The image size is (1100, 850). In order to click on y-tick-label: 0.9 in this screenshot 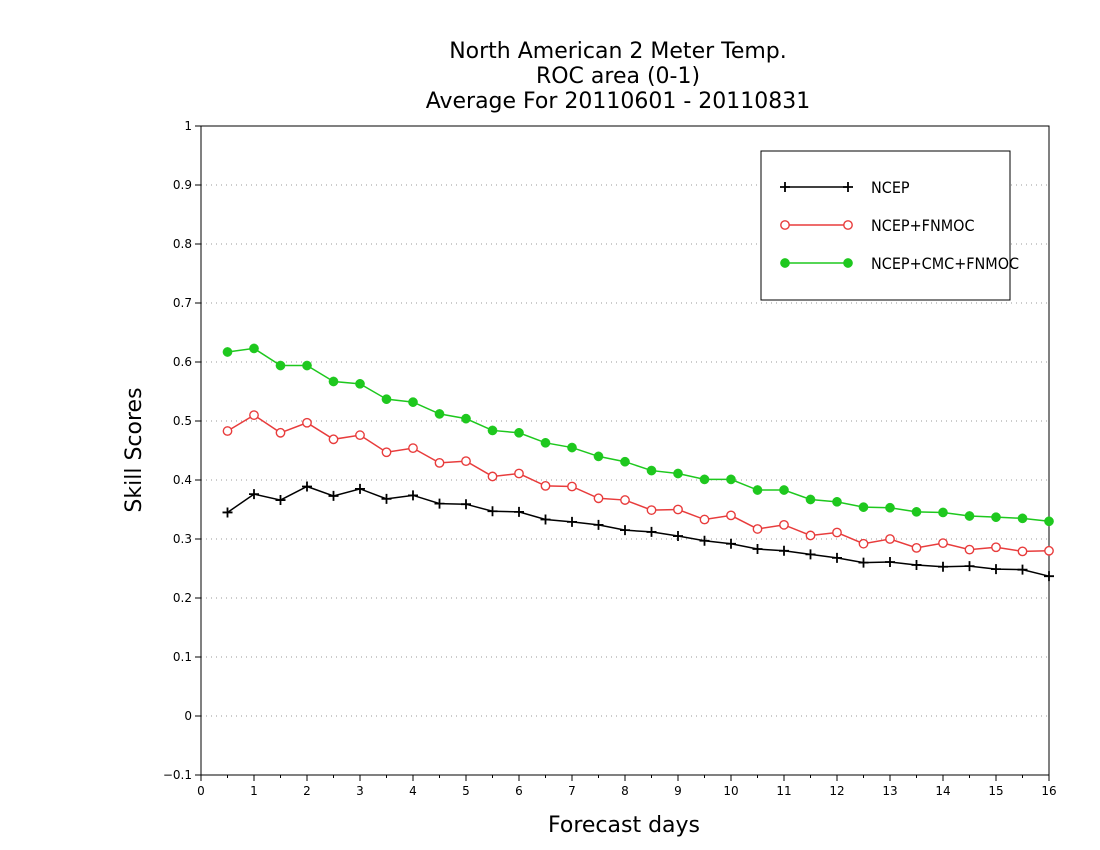, I will do `click(182, 185)`.